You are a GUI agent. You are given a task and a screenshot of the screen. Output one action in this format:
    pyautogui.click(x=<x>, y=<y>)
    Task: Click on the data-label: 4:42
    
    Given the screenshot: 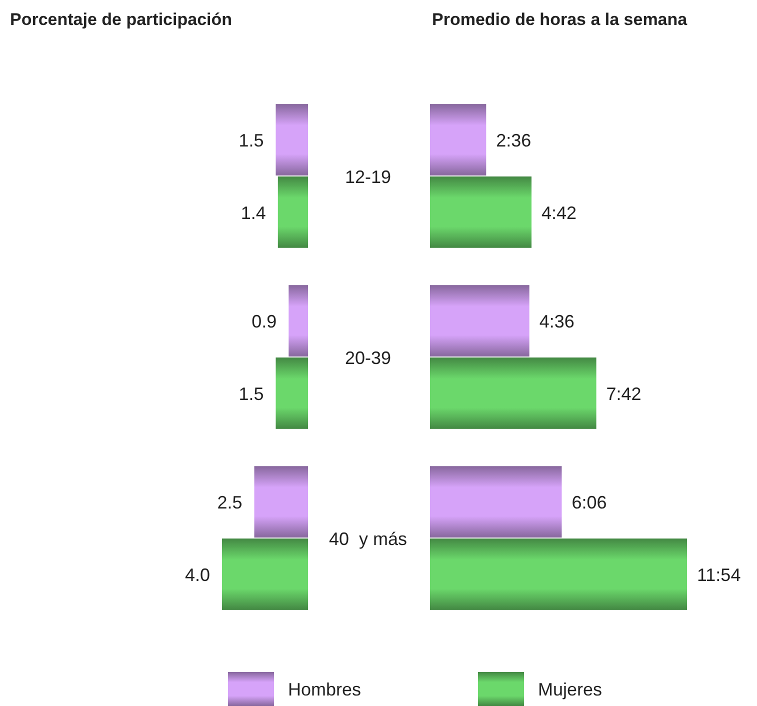 What is the action you would take?
    pyautogui.click(x=559, y=212)
    